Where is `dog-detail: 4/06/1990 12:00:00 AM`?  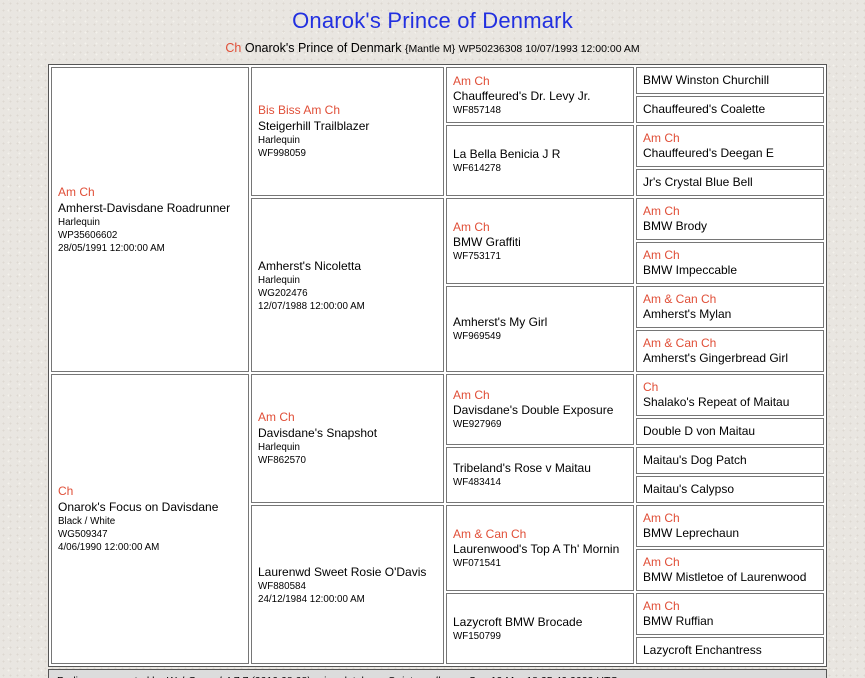
dog-detail: 4/06/1990 12:00:00 AM is located at coordinates (109, 547).